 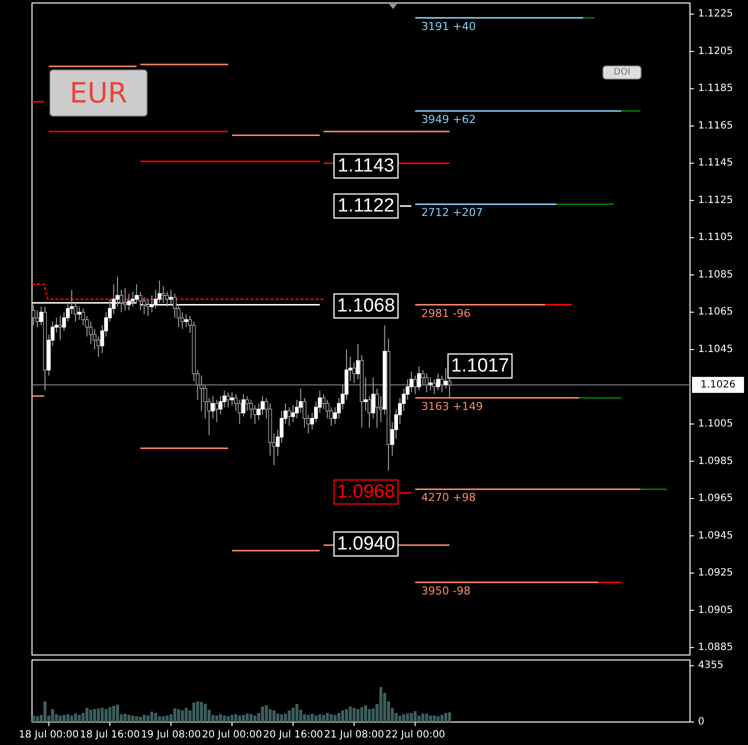 What do you see at coordinates (711, 666) in the screenshot?
I see `y-tick-label: 4355` at bounding box center [711, 666].